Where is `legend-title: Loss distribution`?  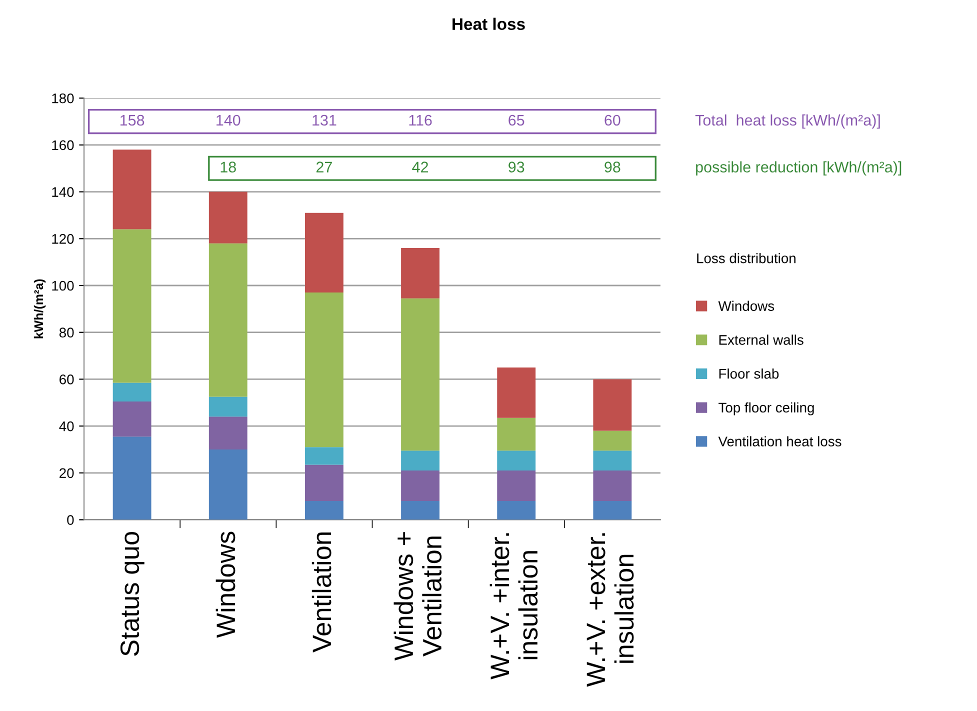
legend-title: Loss distribution is located at coordinates (746, 258).